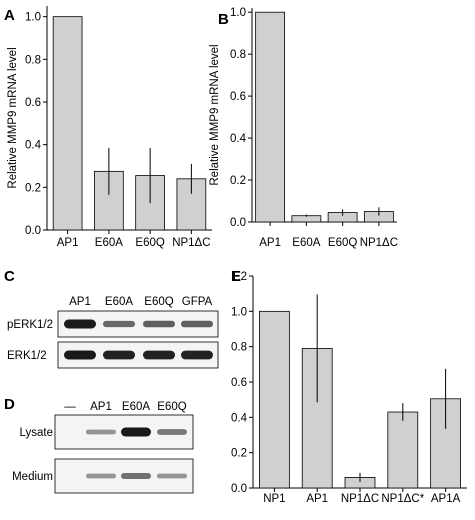  I want to click on row-label: pERK1/2, so click(30, 325).